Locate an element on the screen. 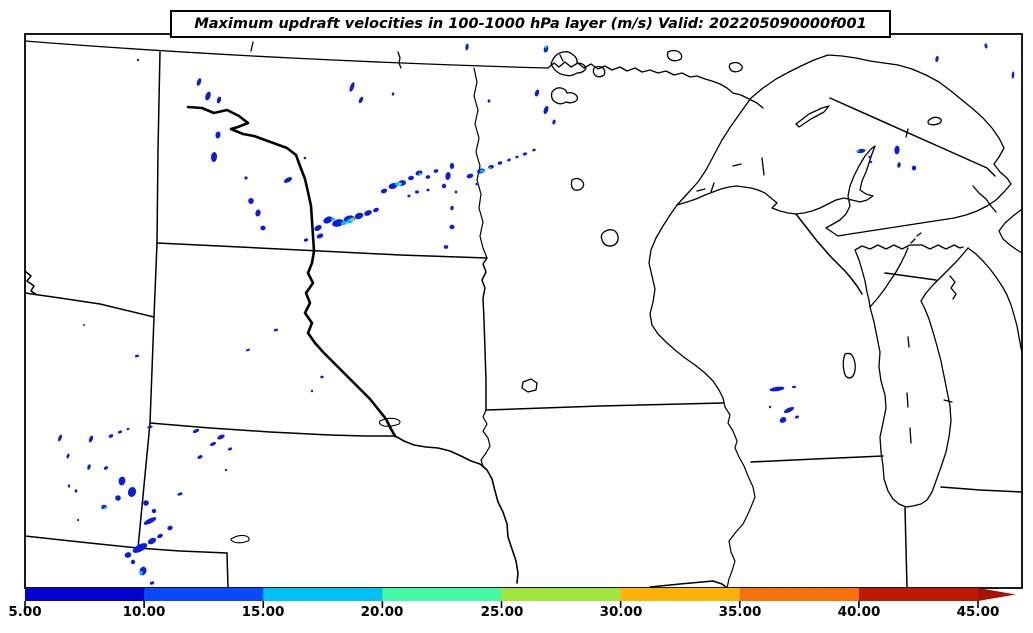 The height and width of the screenshot is (633, 1033). border-ne-sd is located at coordinates (272, 429).